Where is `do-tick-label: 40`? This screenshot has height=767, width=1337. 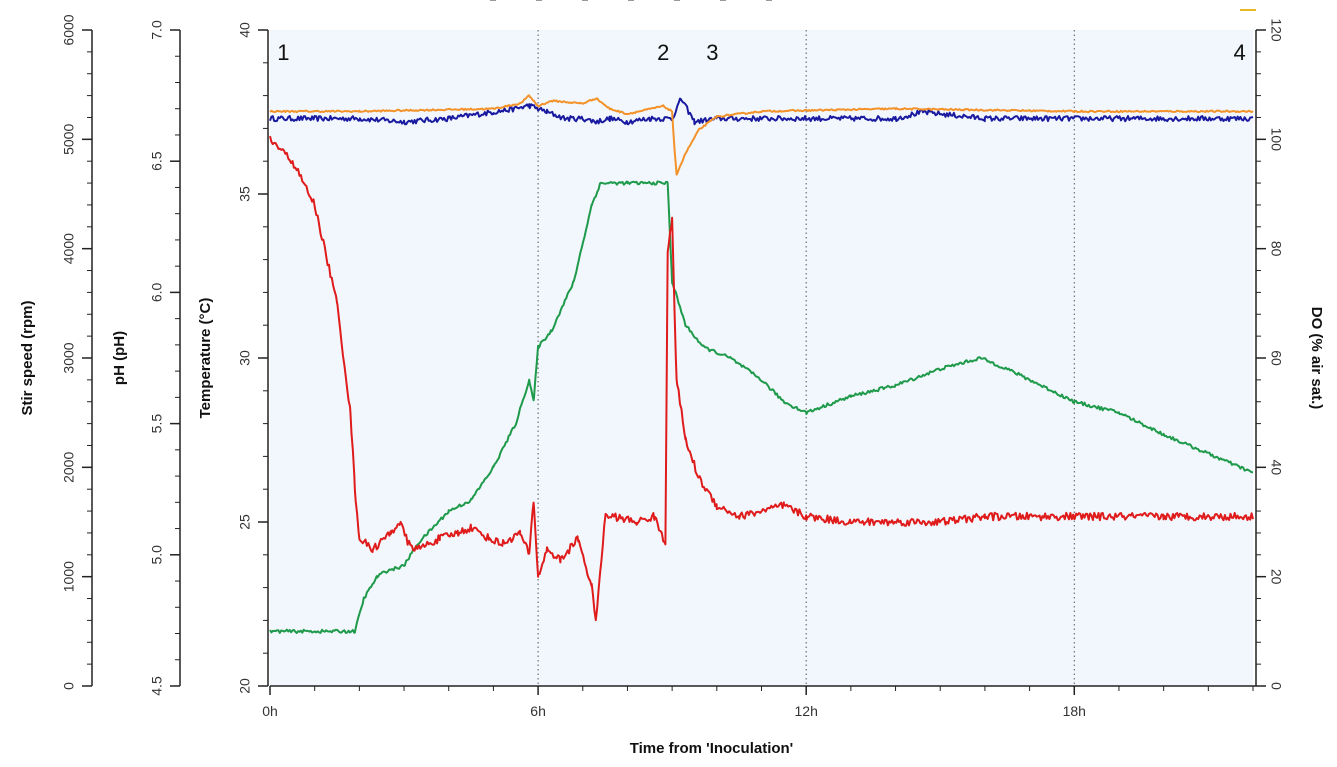 do-tick-label: 40 is located at coordinates (1276, 468).